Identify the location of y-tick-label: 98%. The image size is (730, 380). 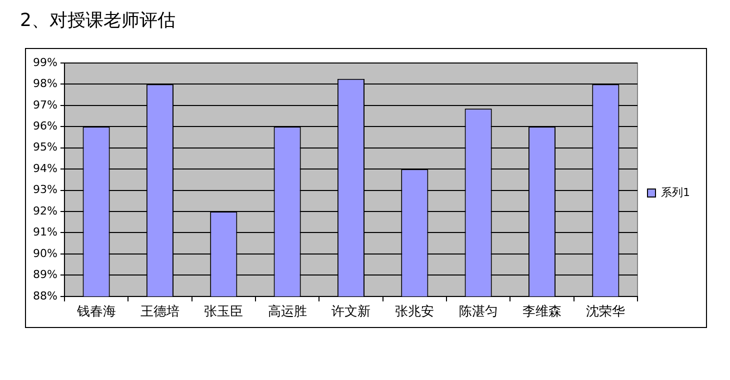
(45, 83).